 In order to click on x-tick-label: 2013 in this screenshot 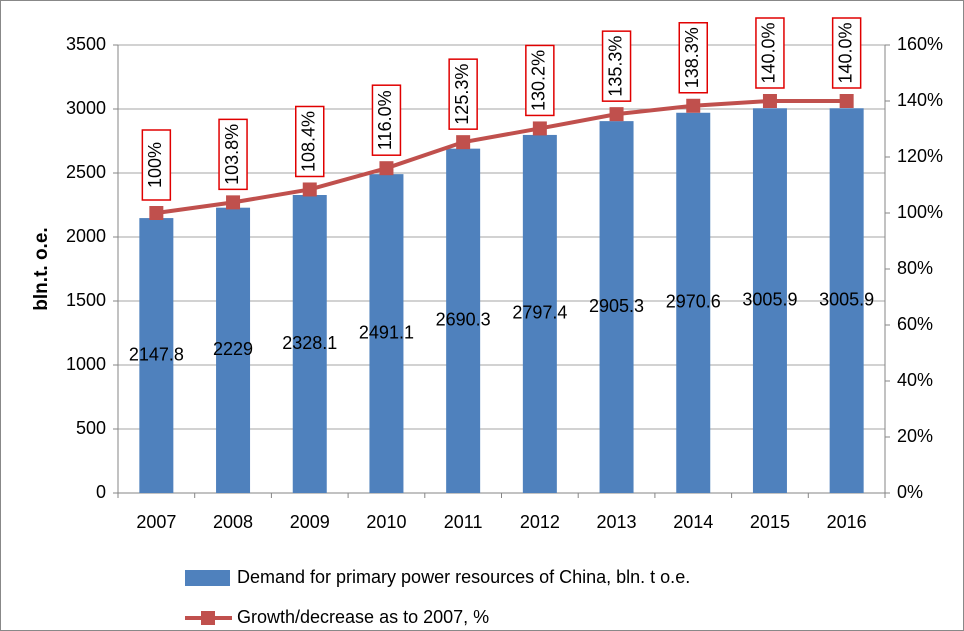, I will do `click(617, 522)`.